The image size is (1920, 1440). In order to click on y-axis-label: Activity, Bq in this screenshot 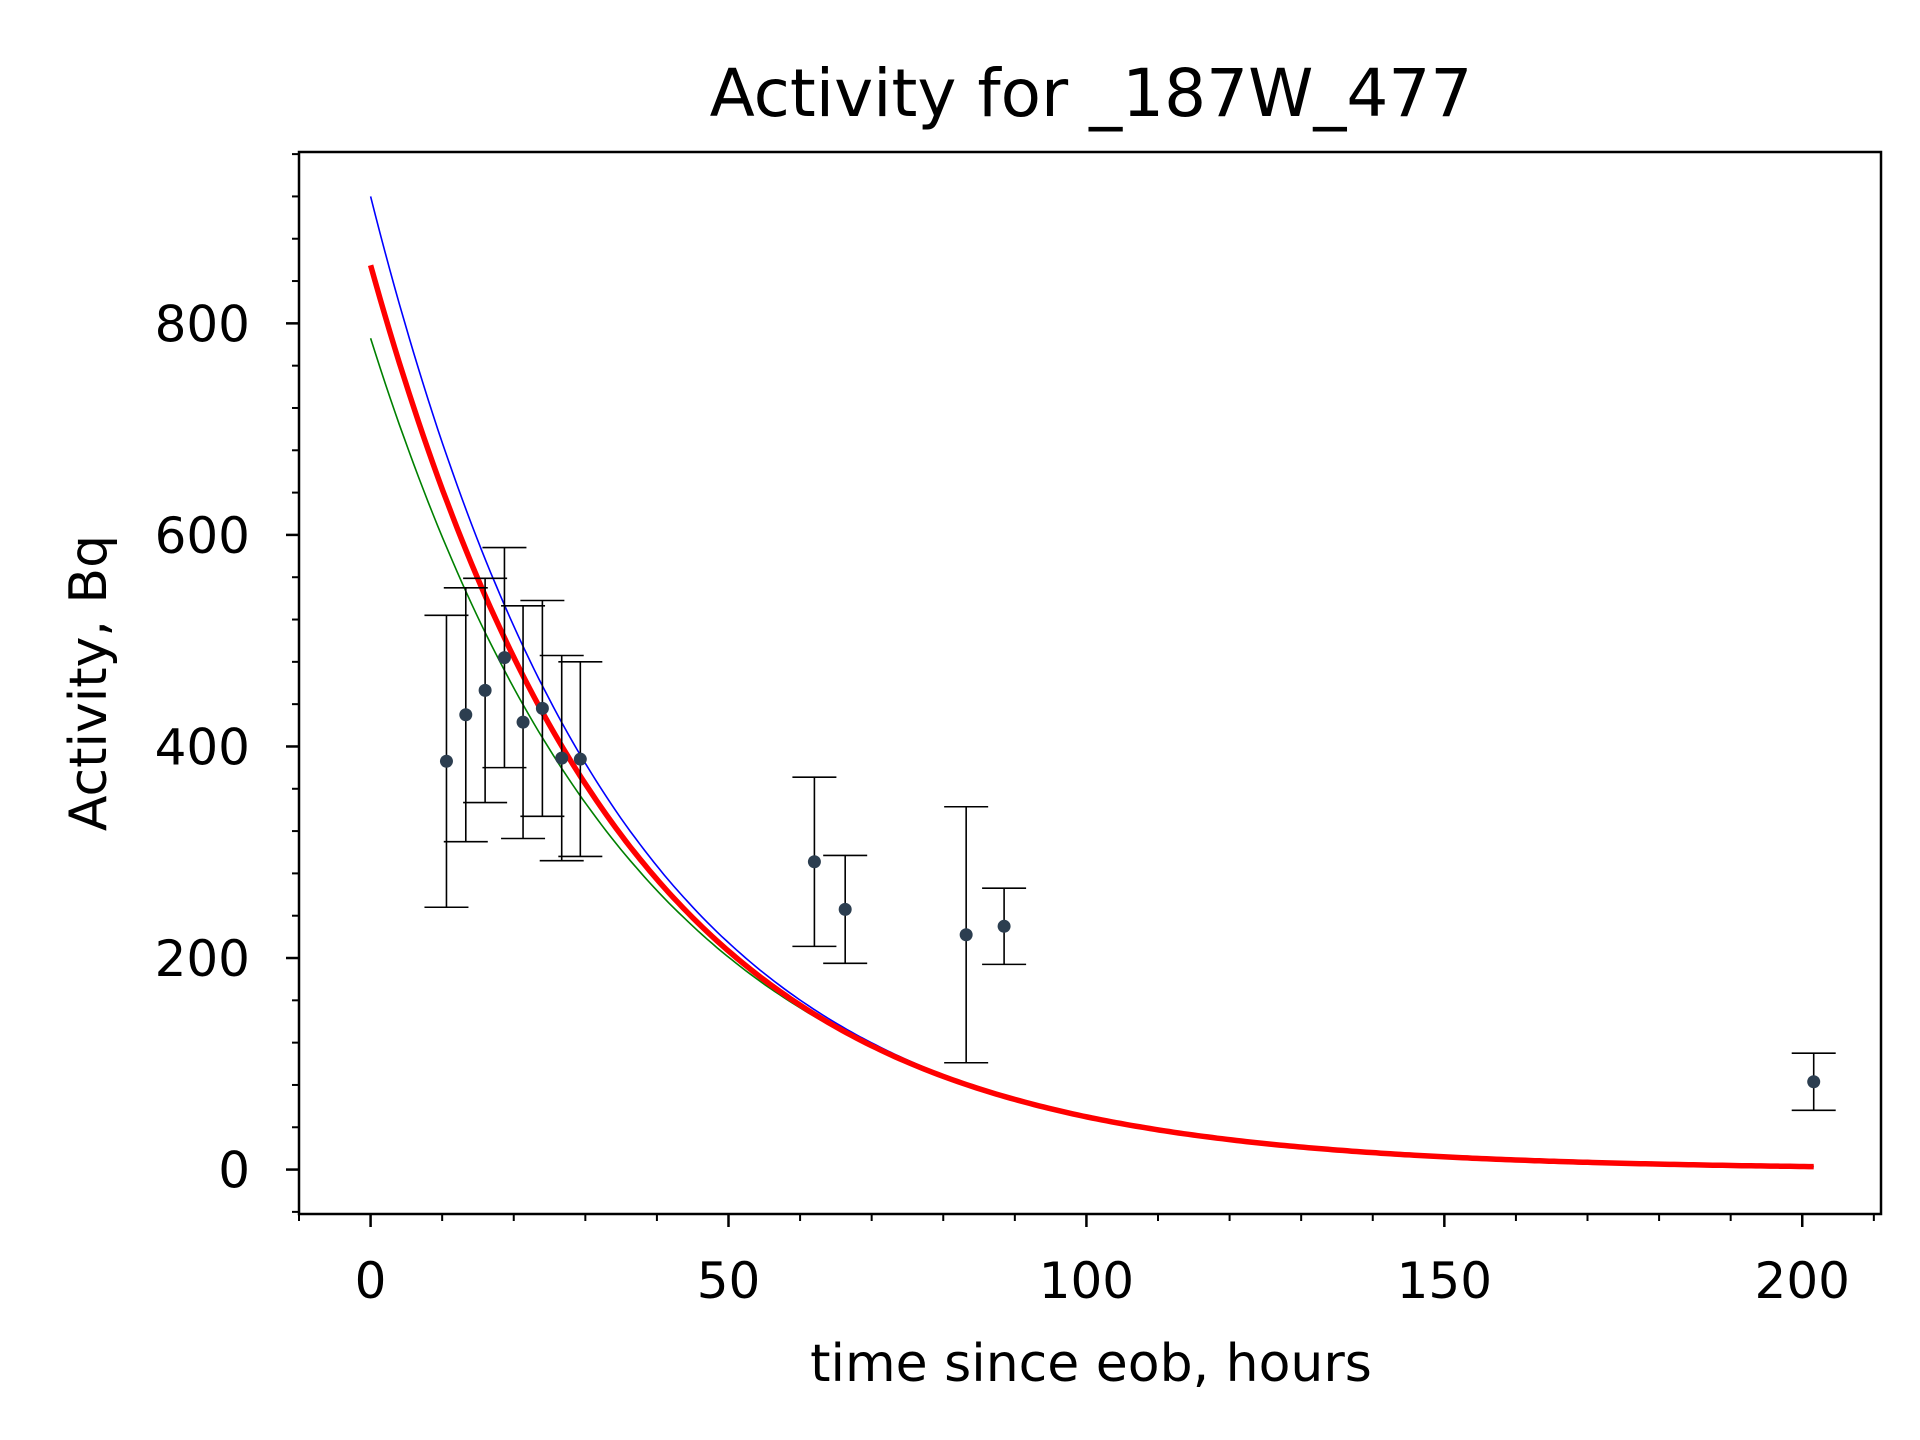, I will do `click(89, 683)`.